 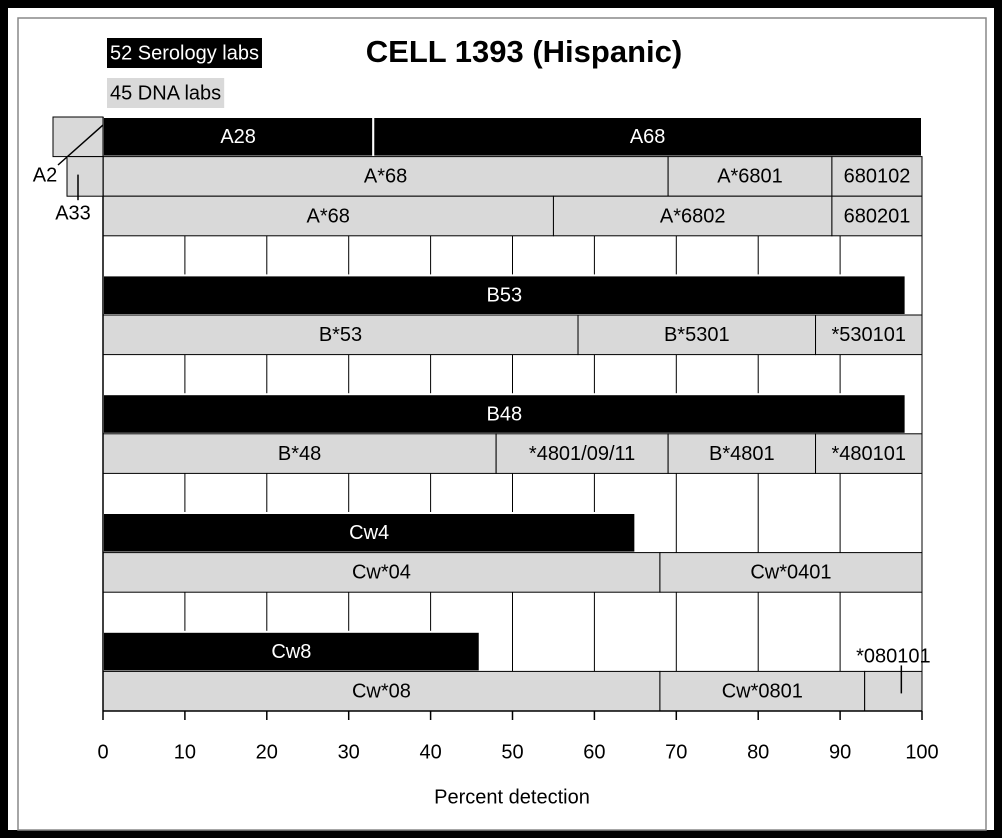 I want to click on legend-label: 45 DNA labs, so click(x=165, y=93).